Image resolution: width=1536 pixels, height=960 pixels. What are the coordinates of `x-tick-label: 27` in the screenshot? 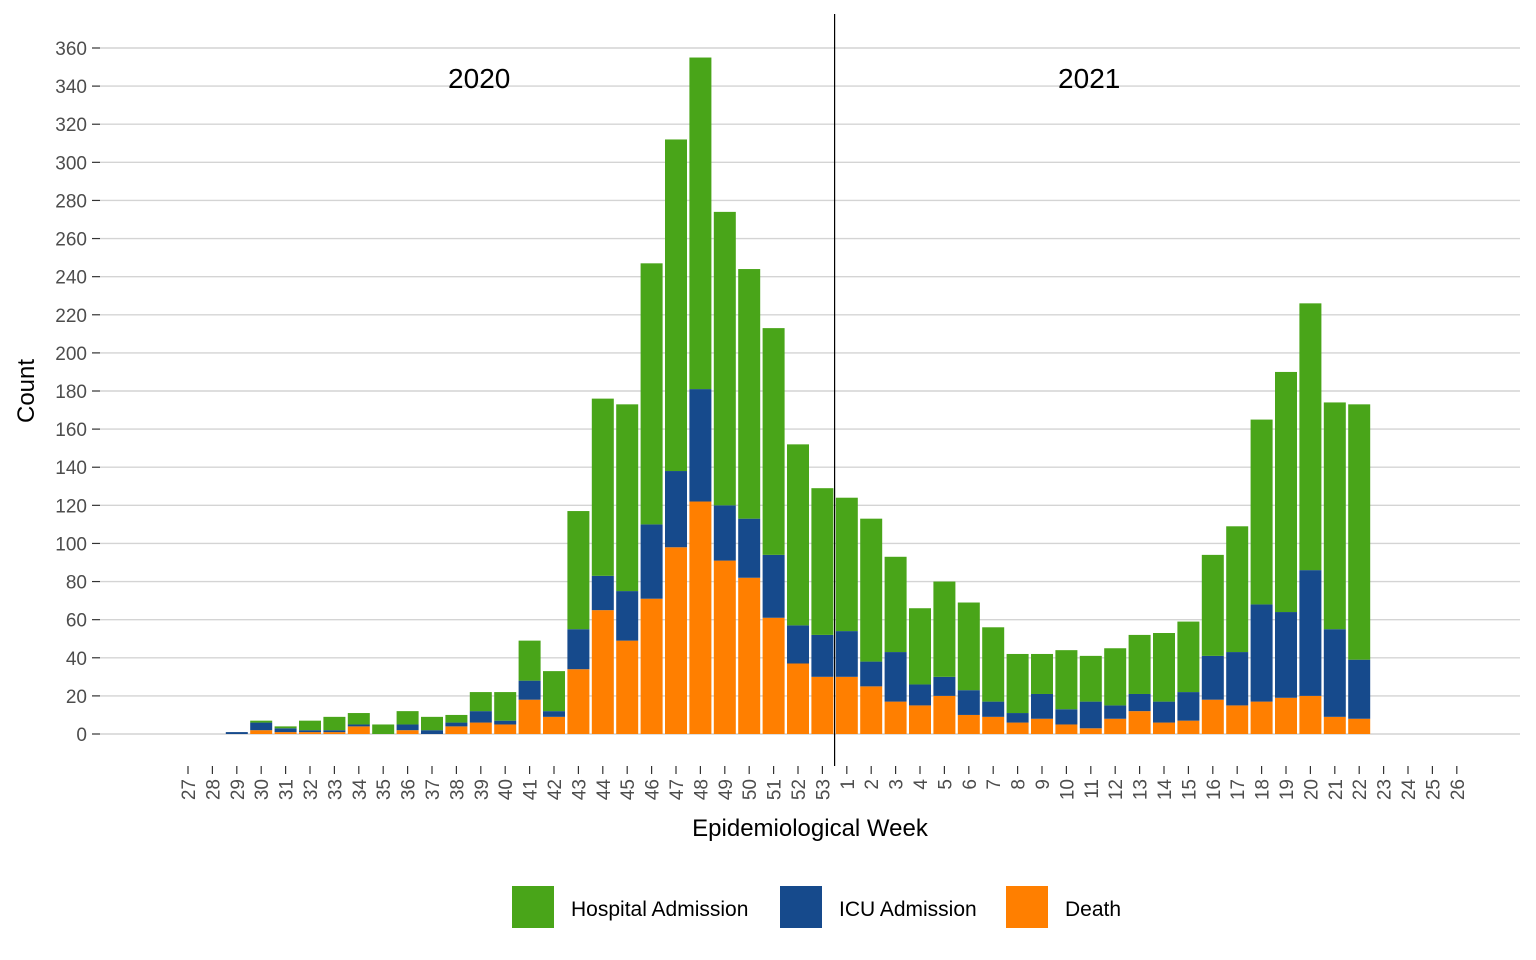 It's located at (189, 789).